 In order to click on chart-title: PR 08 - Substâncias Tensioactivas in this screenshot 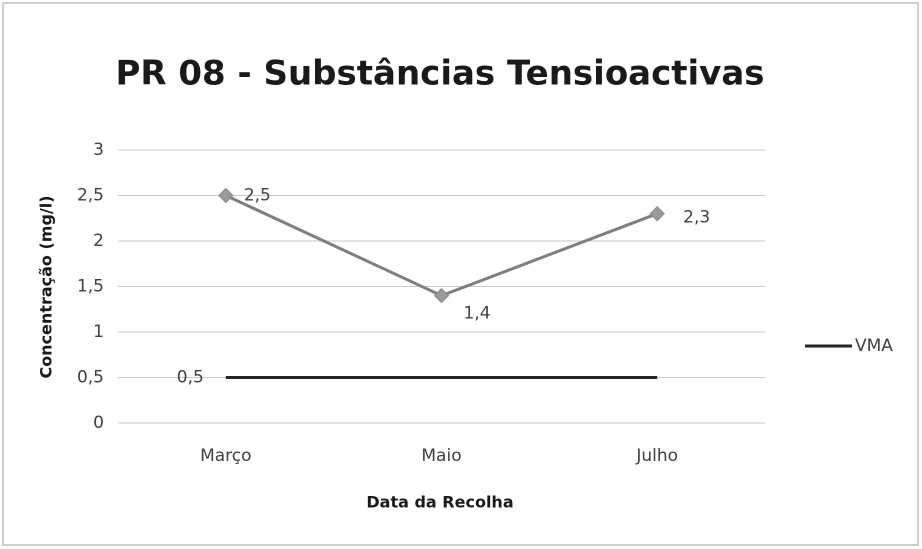, I will do `click(439, 74)`.